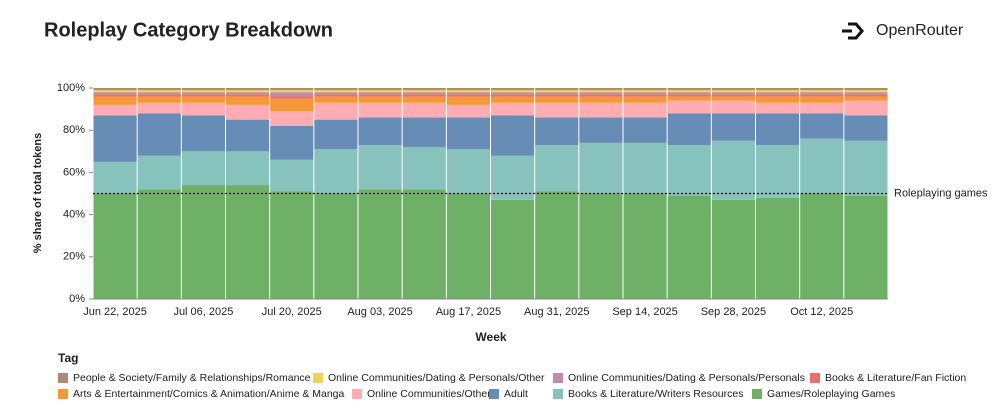 Image resolution: width=1008 pixels, height=412 pixels. Describe the element at coordinates (379, 312) in the screenshot. I see `x-tick-label: Aug 03, 2025` at that location.